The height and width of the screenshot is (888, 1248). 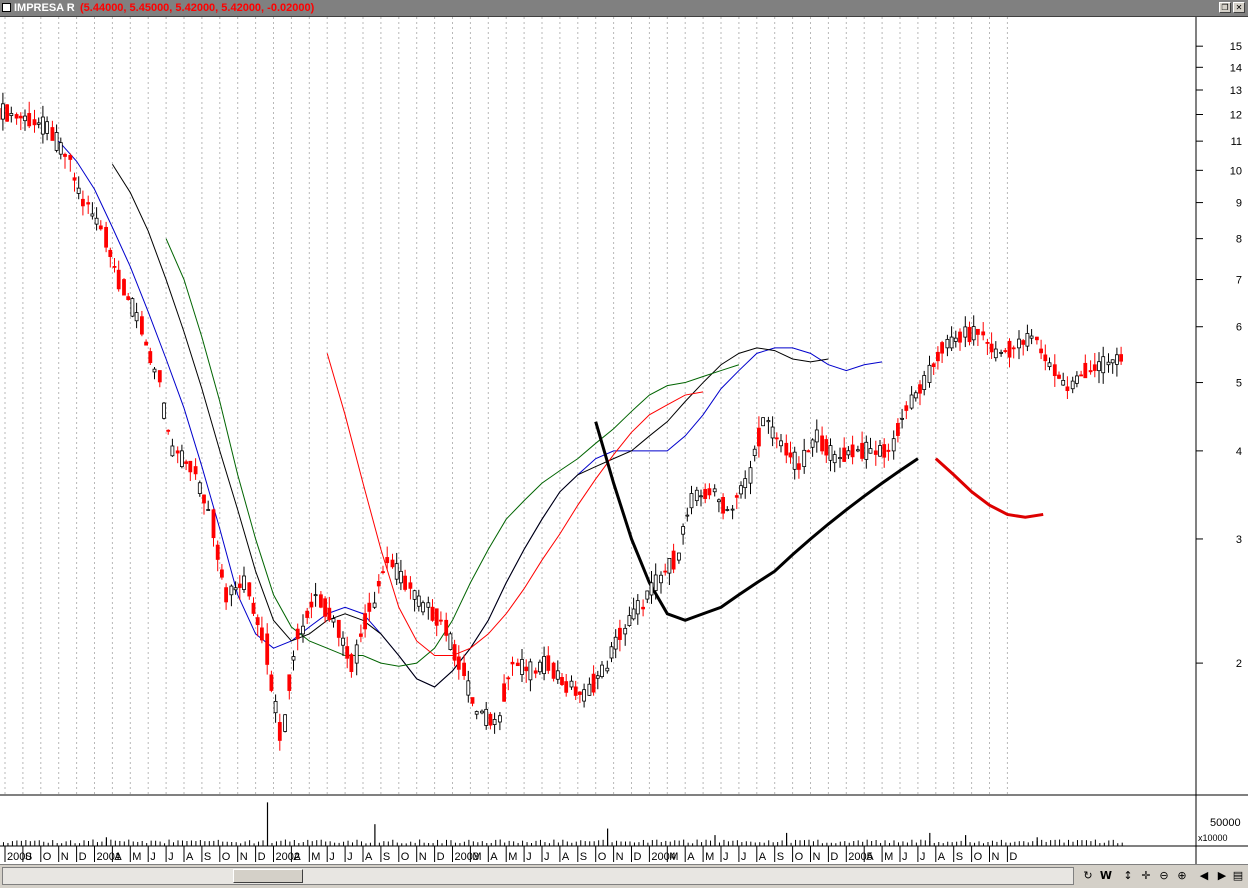 I want to click on price-tick-label: 15, so click(x=1236, y=47).